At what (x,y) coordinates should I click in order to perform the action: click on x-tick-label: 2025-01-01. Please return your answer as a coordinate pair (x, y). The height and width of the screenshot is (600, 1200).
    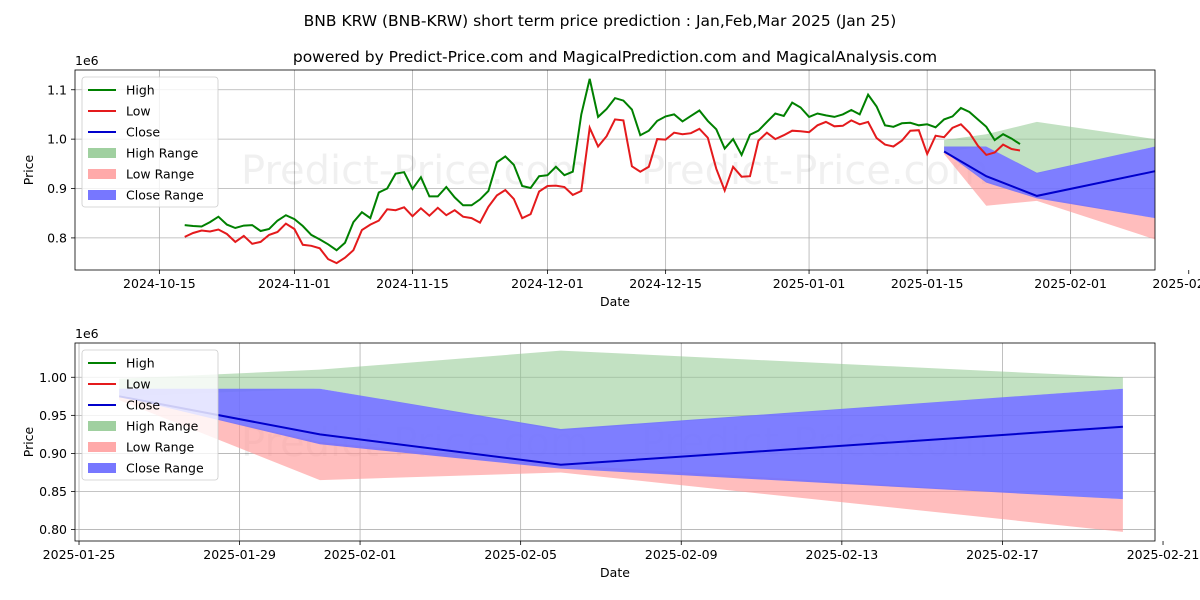
    Looking at the image, I should click on (809, 283).